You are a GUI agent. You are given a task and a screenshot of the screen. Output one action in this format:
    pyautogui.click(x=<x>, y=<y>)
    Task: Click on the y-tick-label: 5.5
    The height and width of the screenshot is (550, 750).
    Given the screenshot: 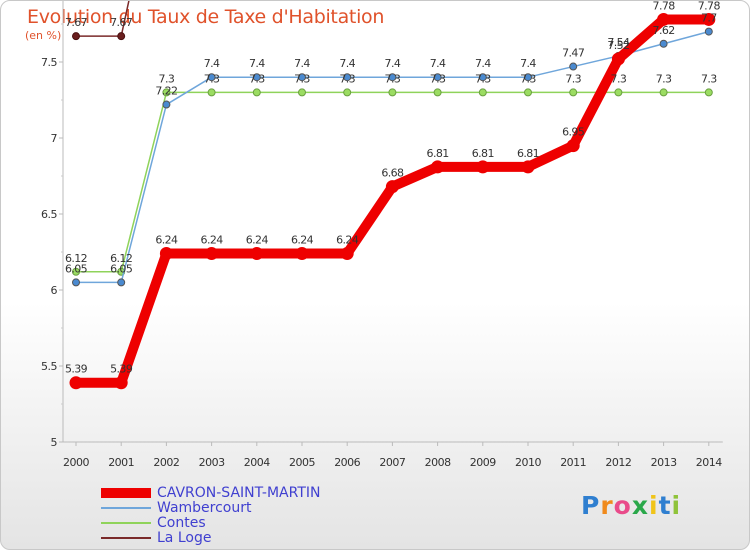 What is the action you would take?
    pyautogui.click(x=49, y=366)
    